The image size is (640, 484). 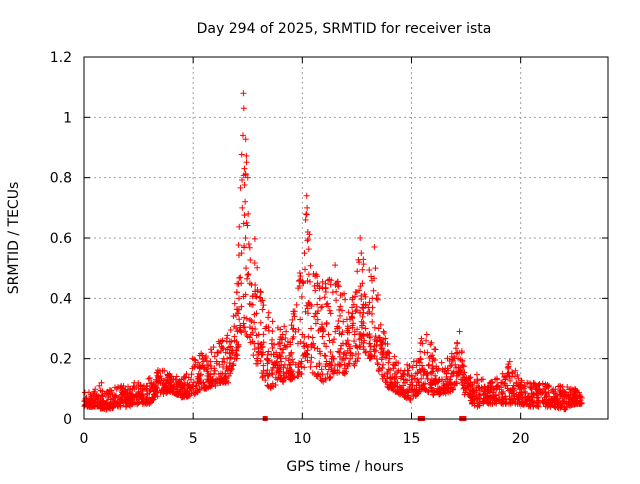 What do you see at coordinates (67, 420) in the screenshot?
I see `y-tick-label: 0` at bounding box center [67, 420].